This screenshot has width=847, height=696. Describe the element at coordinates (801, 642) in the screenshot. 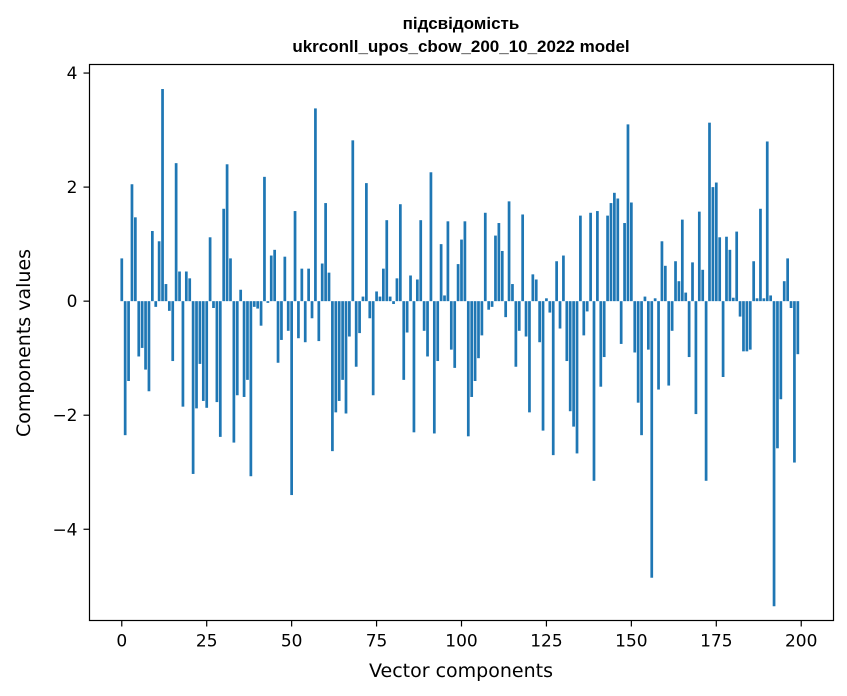

I see `x-tick-label: 200` at that location.